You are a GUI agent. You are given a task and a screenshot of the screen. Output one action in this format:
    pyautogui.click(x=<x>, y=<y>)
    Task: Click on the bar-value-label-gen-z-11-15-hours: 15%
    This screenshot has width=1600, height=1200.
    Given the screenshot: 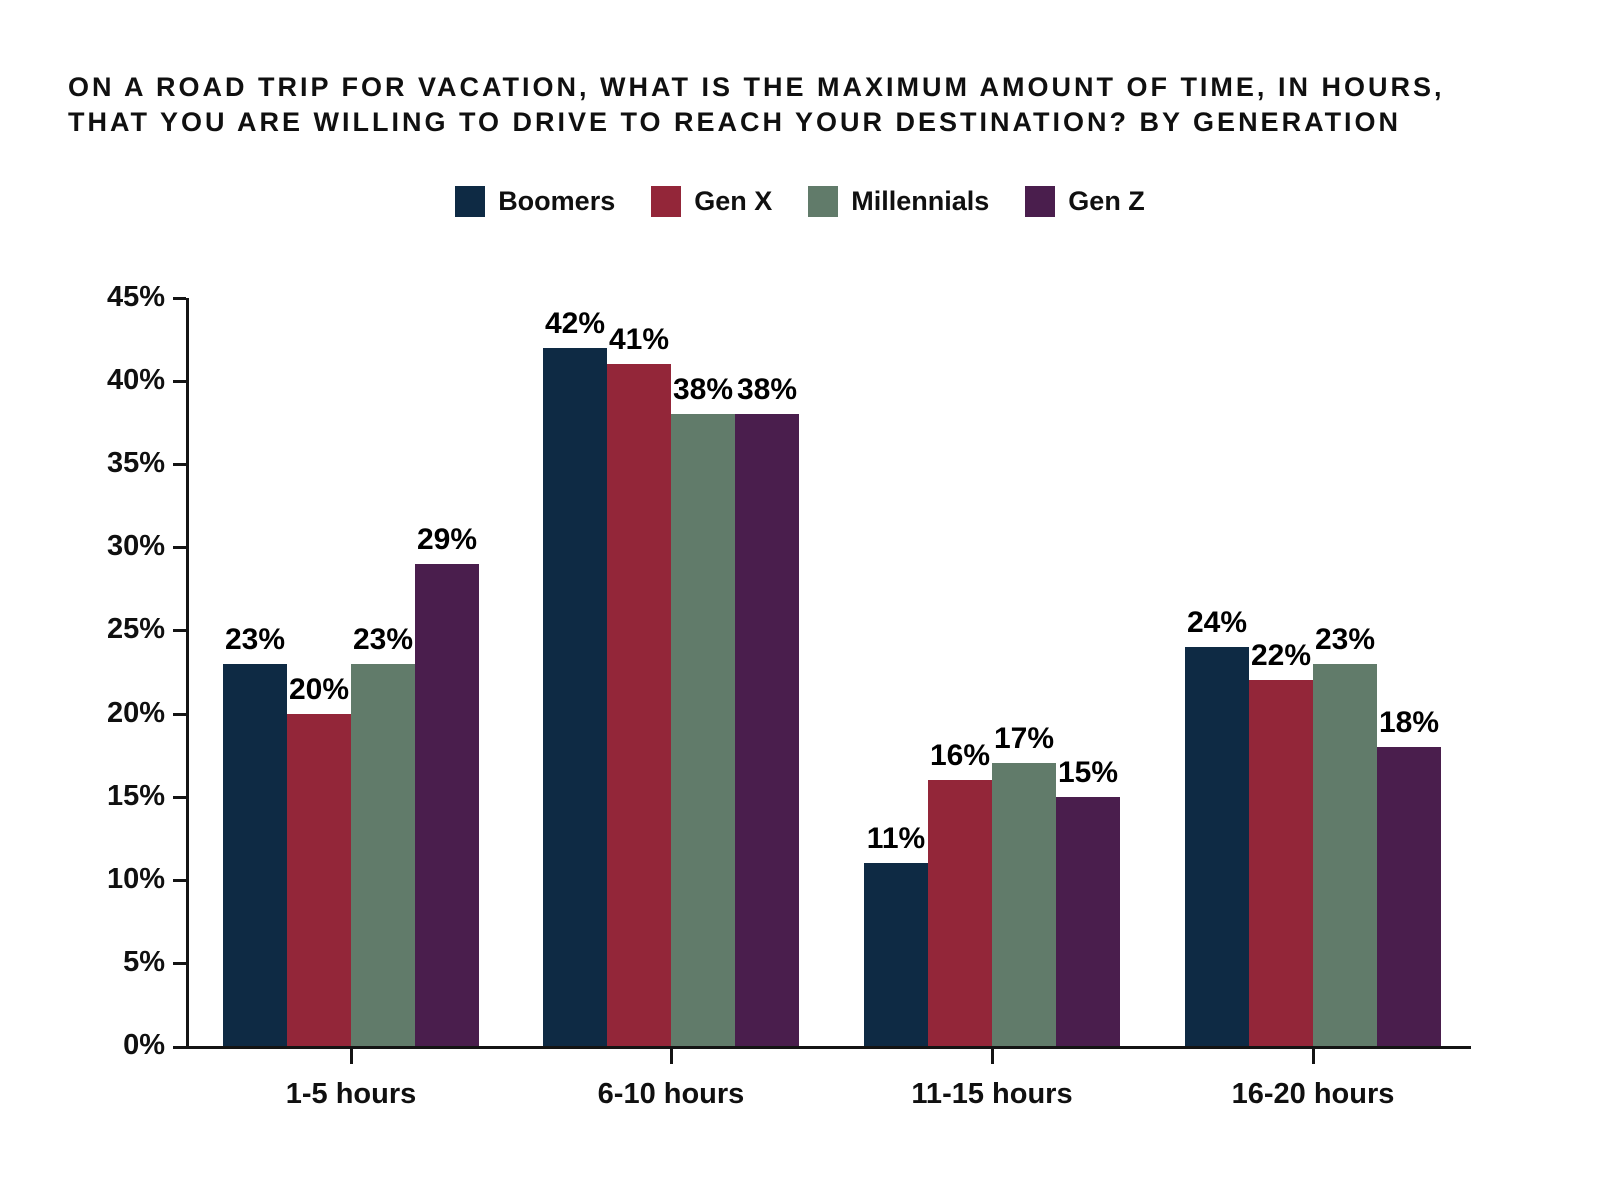 What is the action you would take?
    pyautogui.click(x=1088, y=772)
    